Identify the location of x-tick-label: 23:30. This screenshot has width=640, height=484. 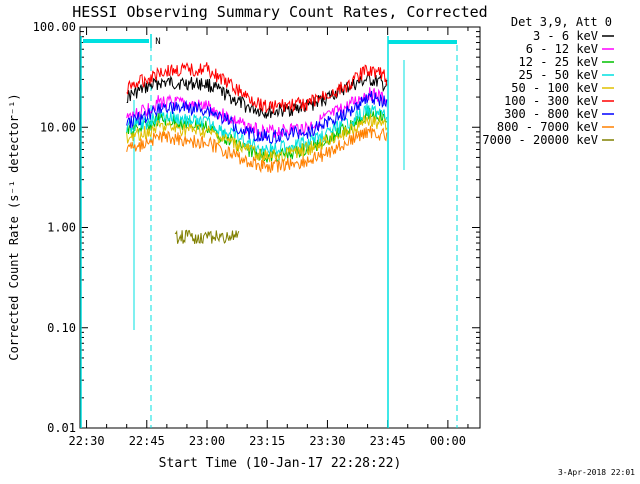
(327, 441).